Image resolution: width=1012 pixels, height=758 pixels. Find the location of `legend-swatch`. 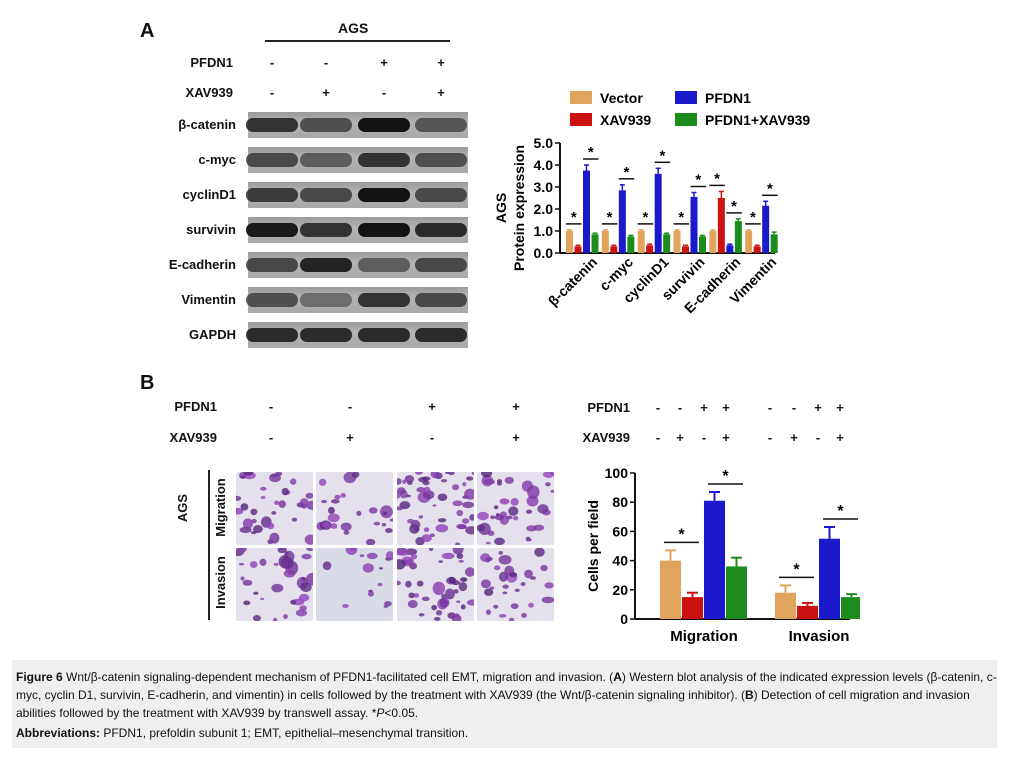

legend-swatch is located at coordinates (686, 119).